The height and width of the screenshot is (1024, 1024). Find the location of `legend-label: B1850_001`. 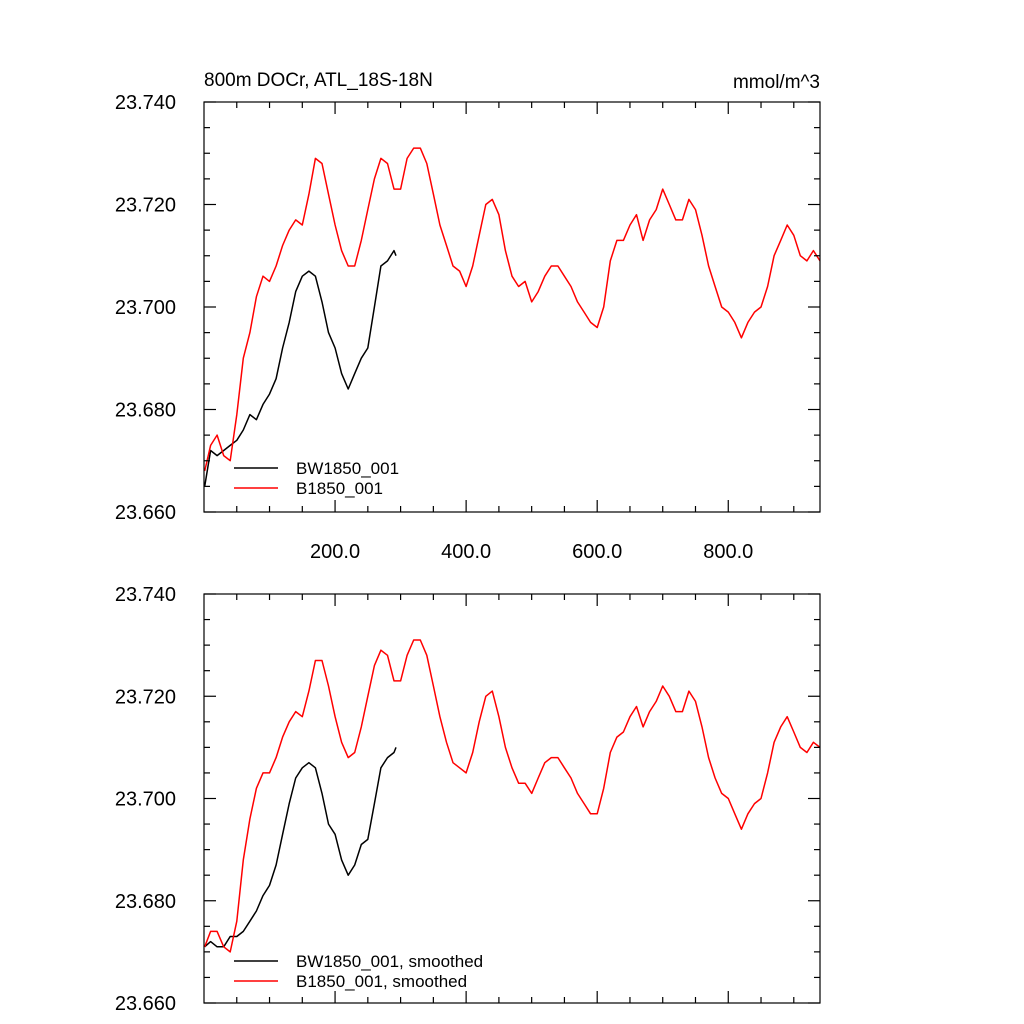

legend-label: B1850_001 is located at coordinates (339, 488).